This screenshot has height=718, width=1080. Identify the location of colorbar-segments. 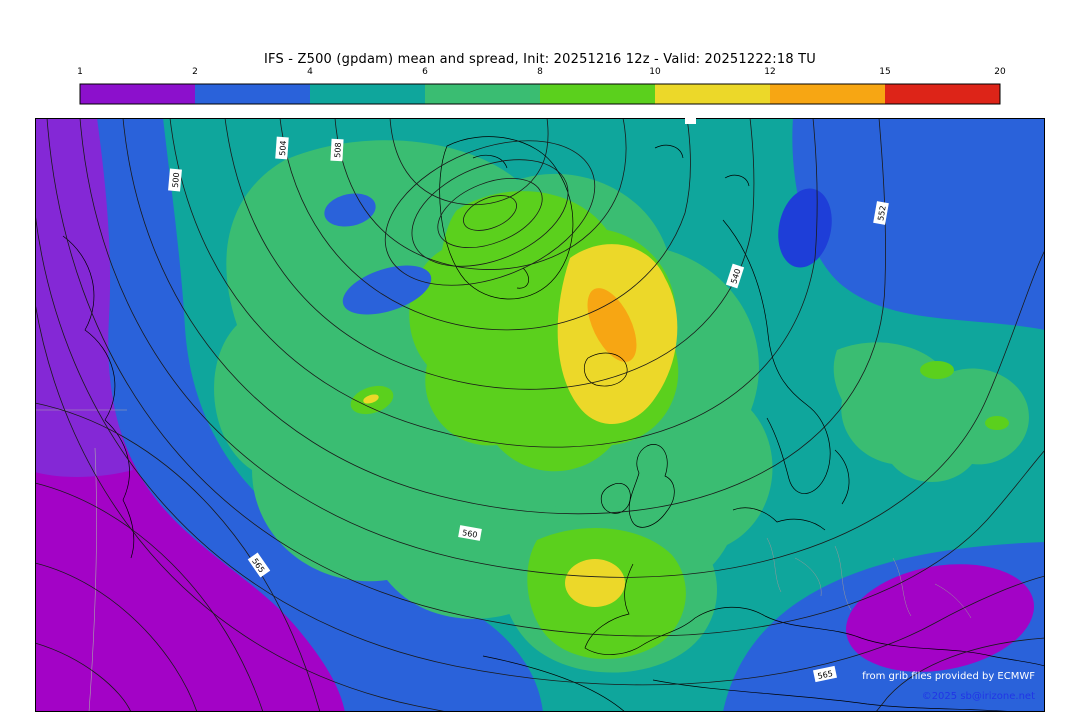
(540, 94).